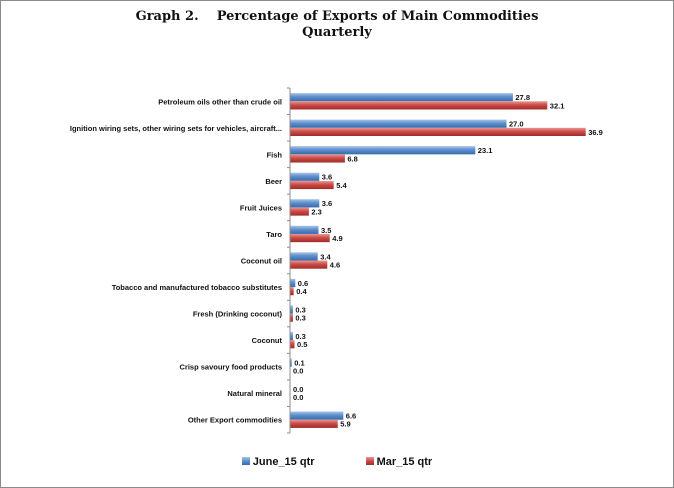 Image resolution: width=674 pixels, height=488 pixels. What do you see at coordinates (283, 462) in the screenshot?
I see `legend-label-june: June_15 qtr` at bounding box center [283, 462].